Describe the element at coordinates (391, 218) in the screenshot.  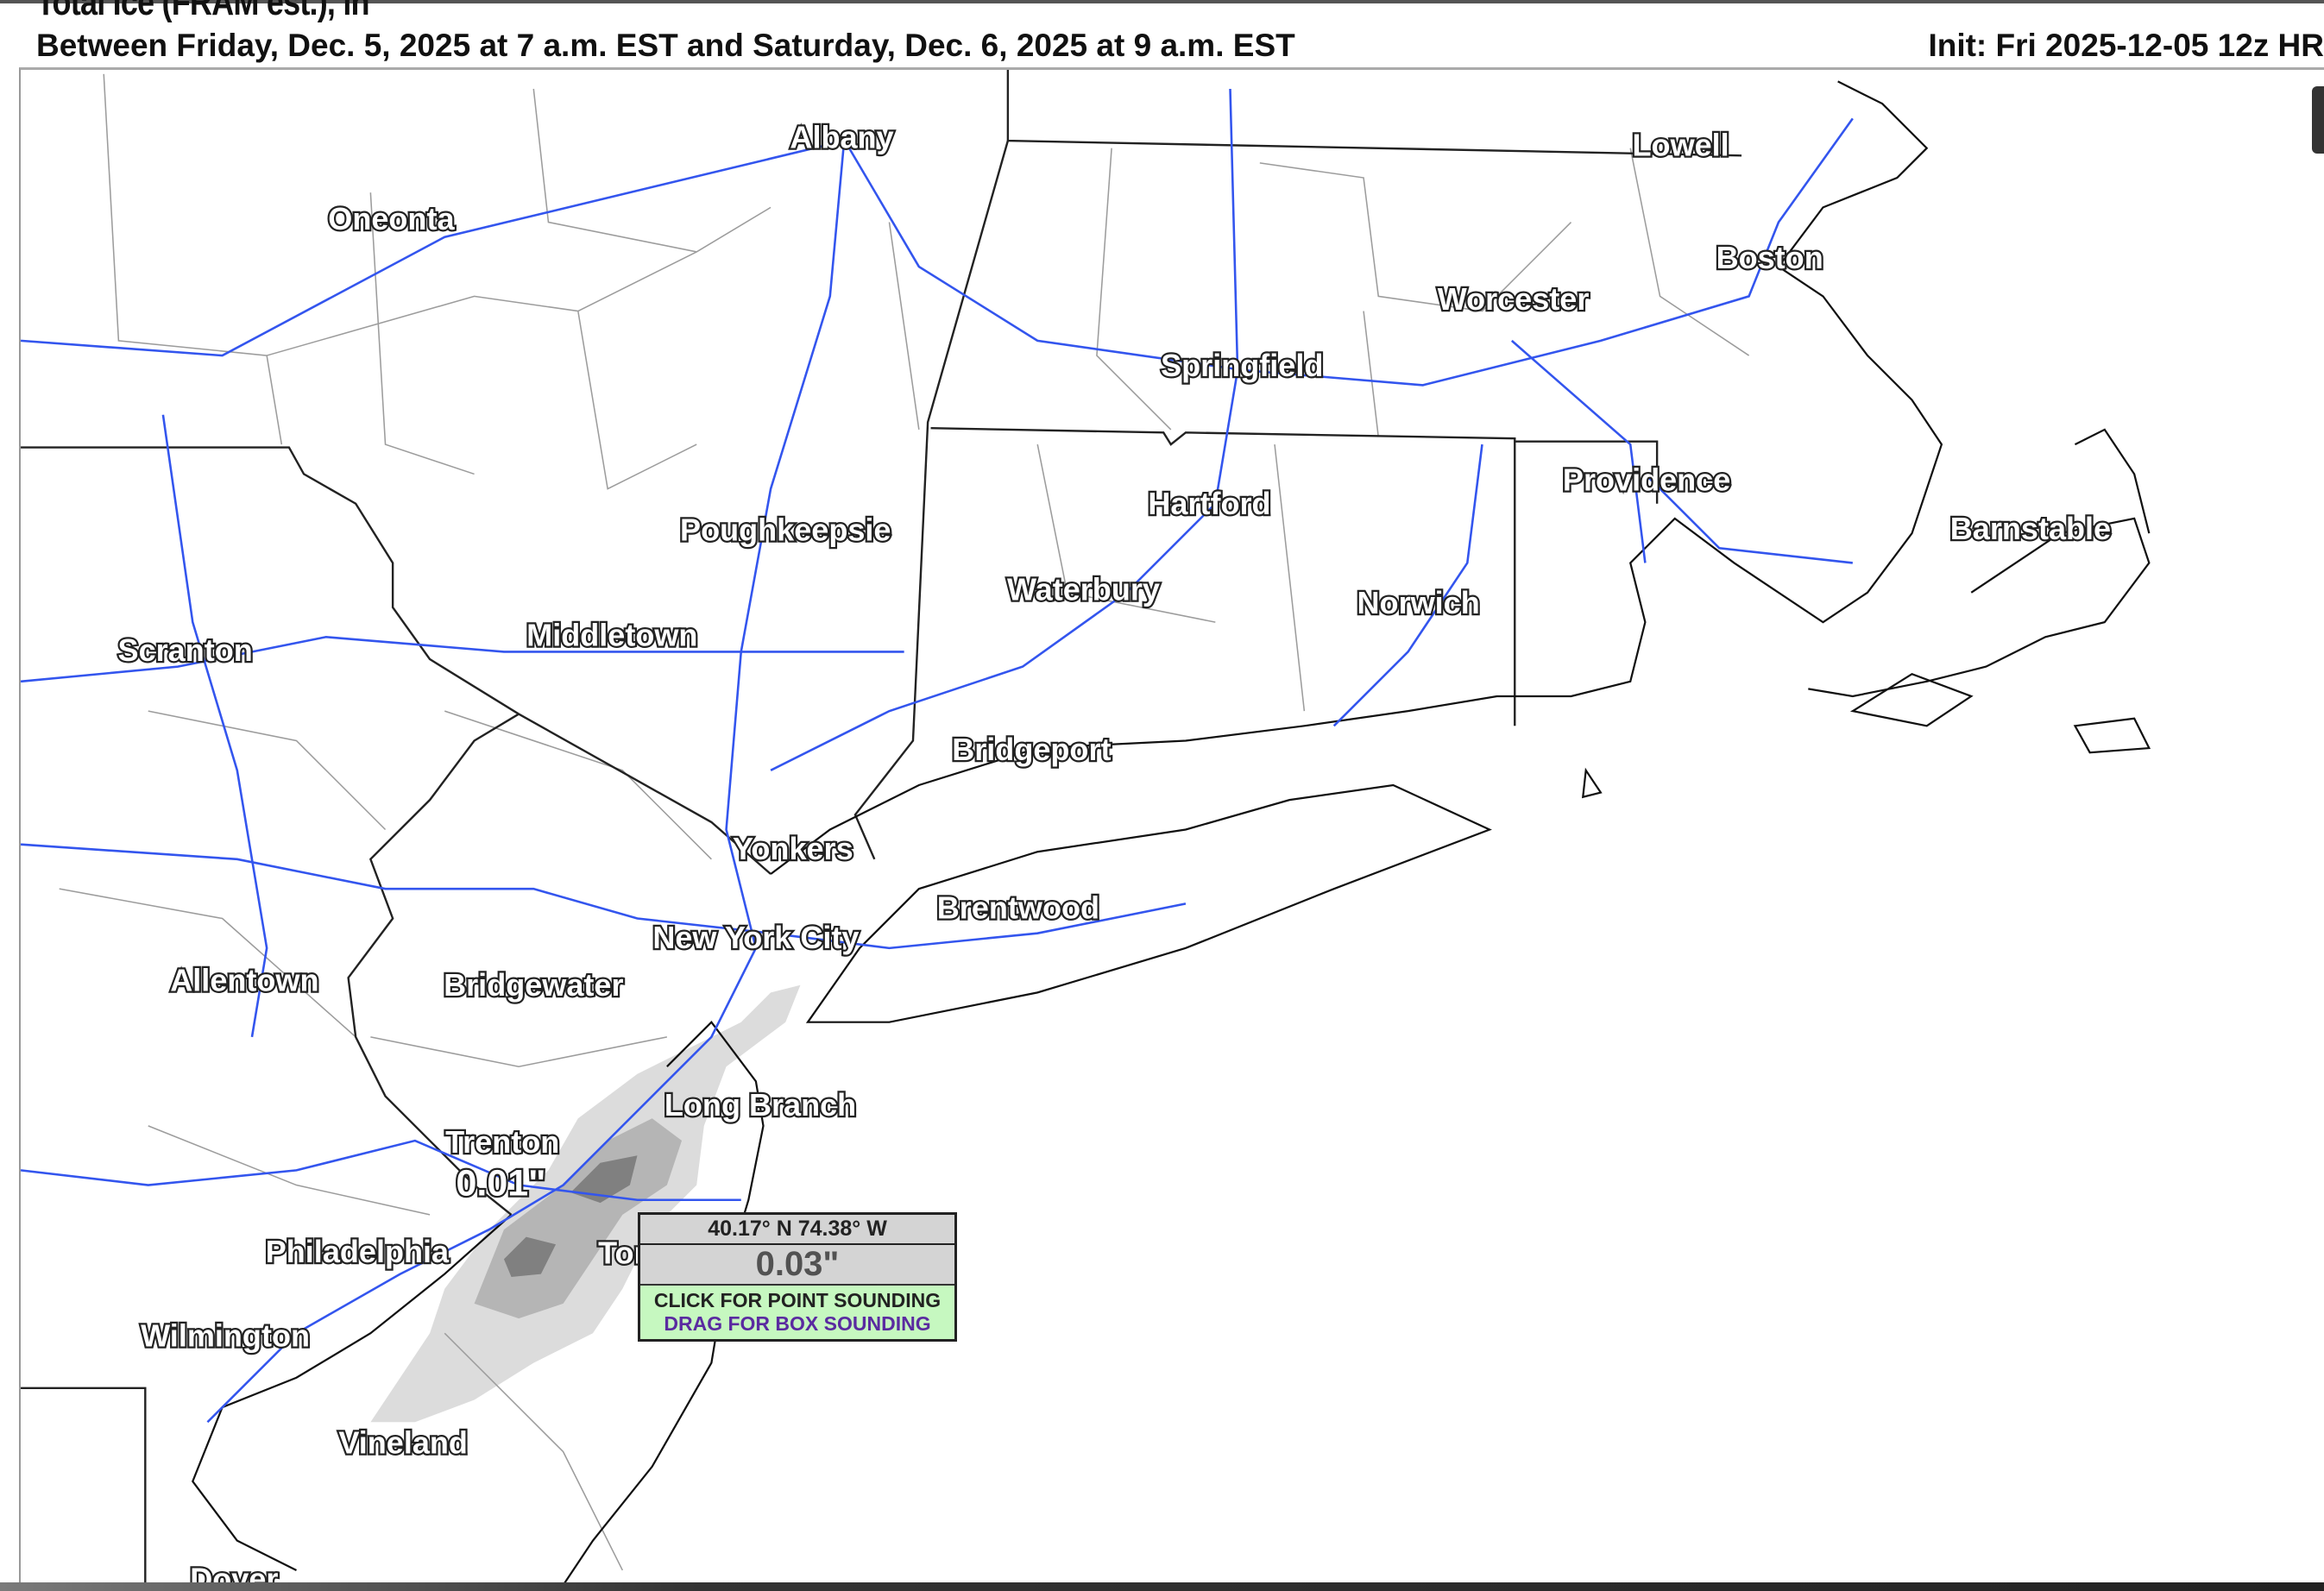
I see `city-label: Oneonta` at that location.